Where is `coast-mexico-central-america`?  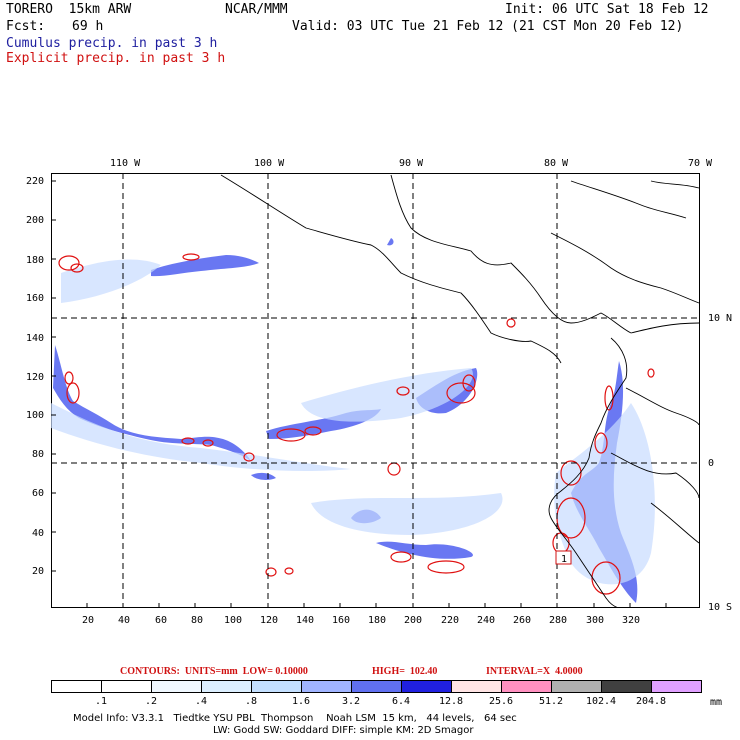
coast-mexico-central-america is located at coordinates (391, 269).